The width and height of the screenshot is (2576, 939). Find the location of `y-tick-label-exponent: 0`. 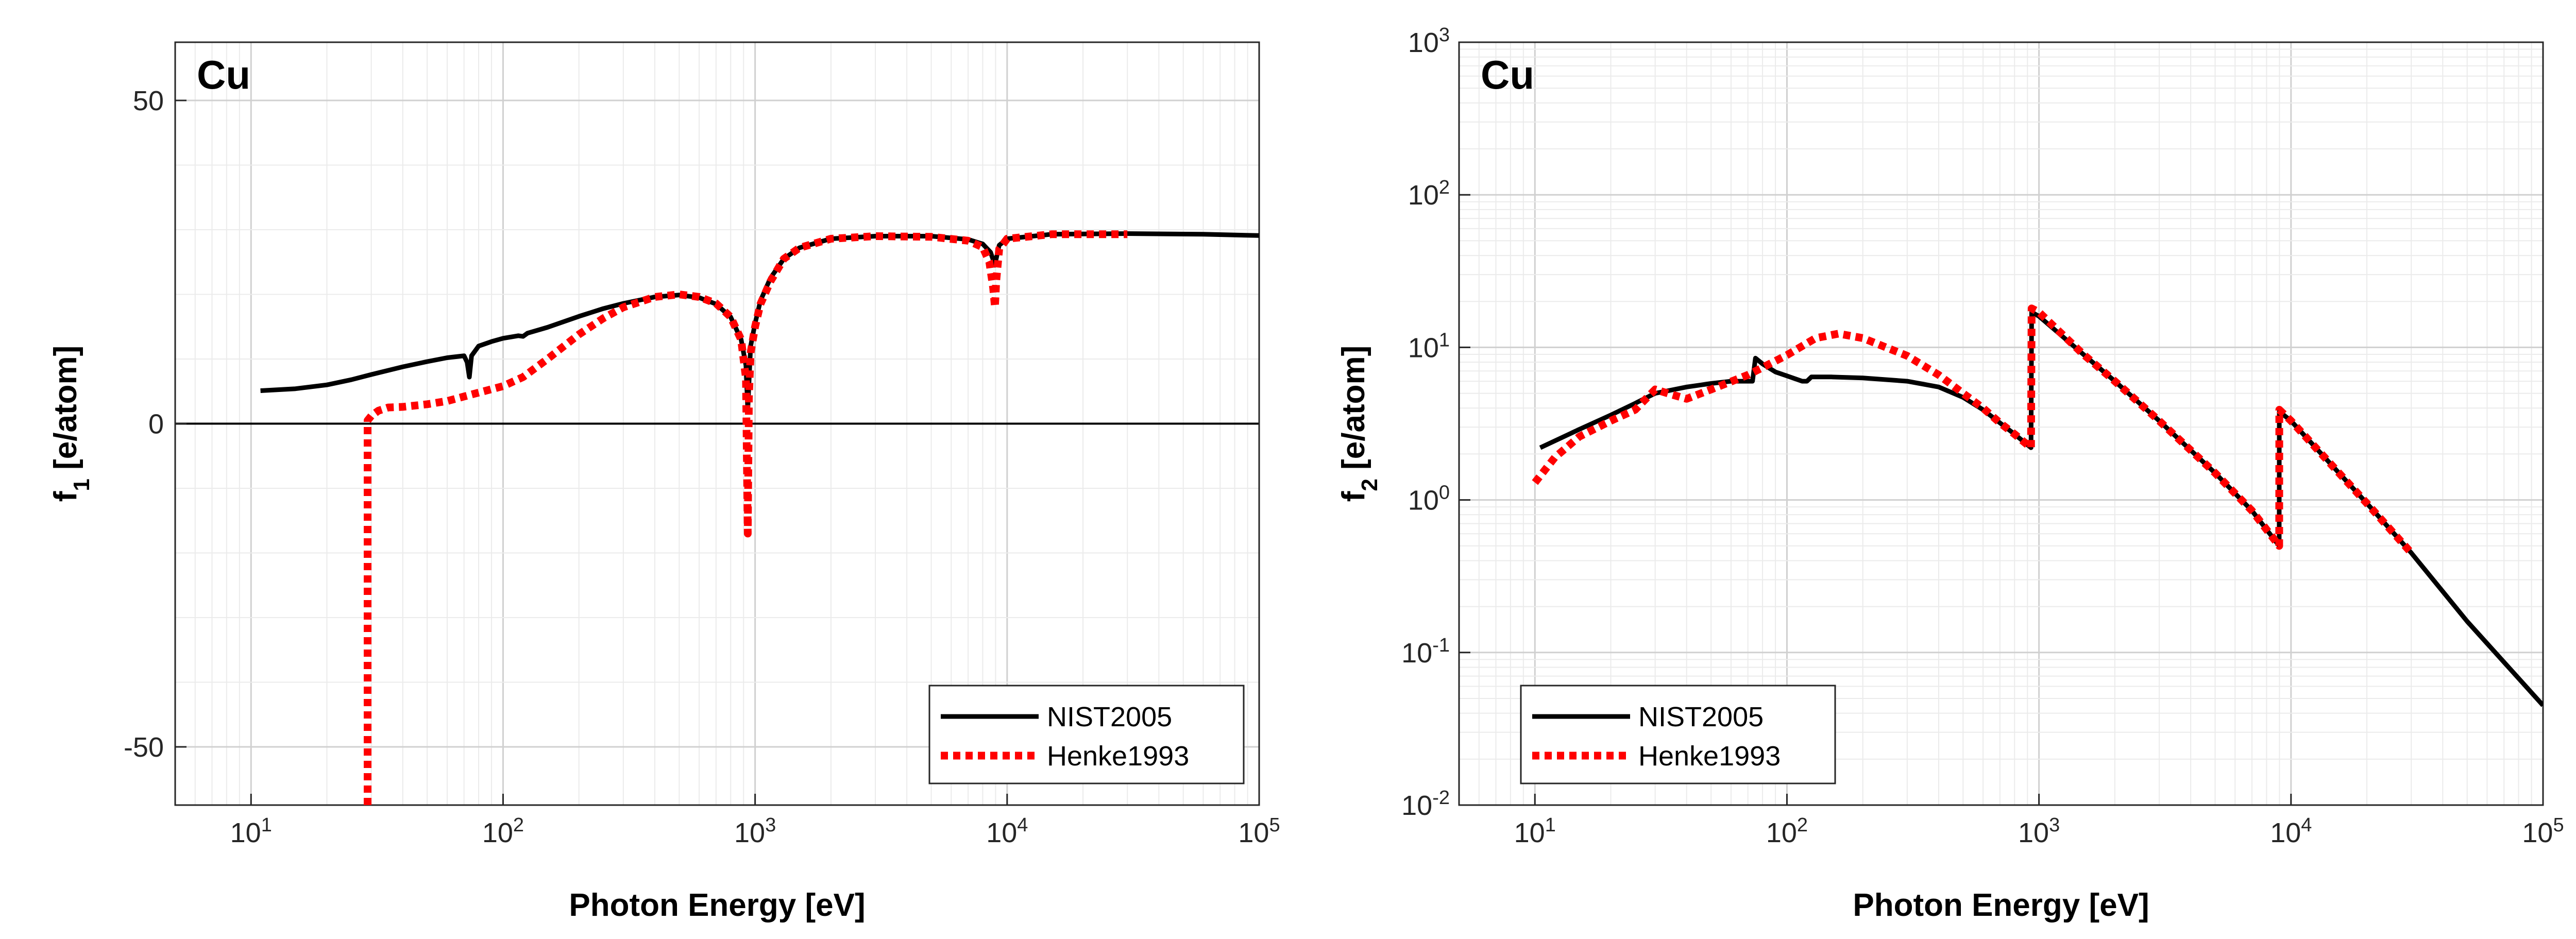

y-tick-label-exponent: 0 is located at coordinates (1444, 493).